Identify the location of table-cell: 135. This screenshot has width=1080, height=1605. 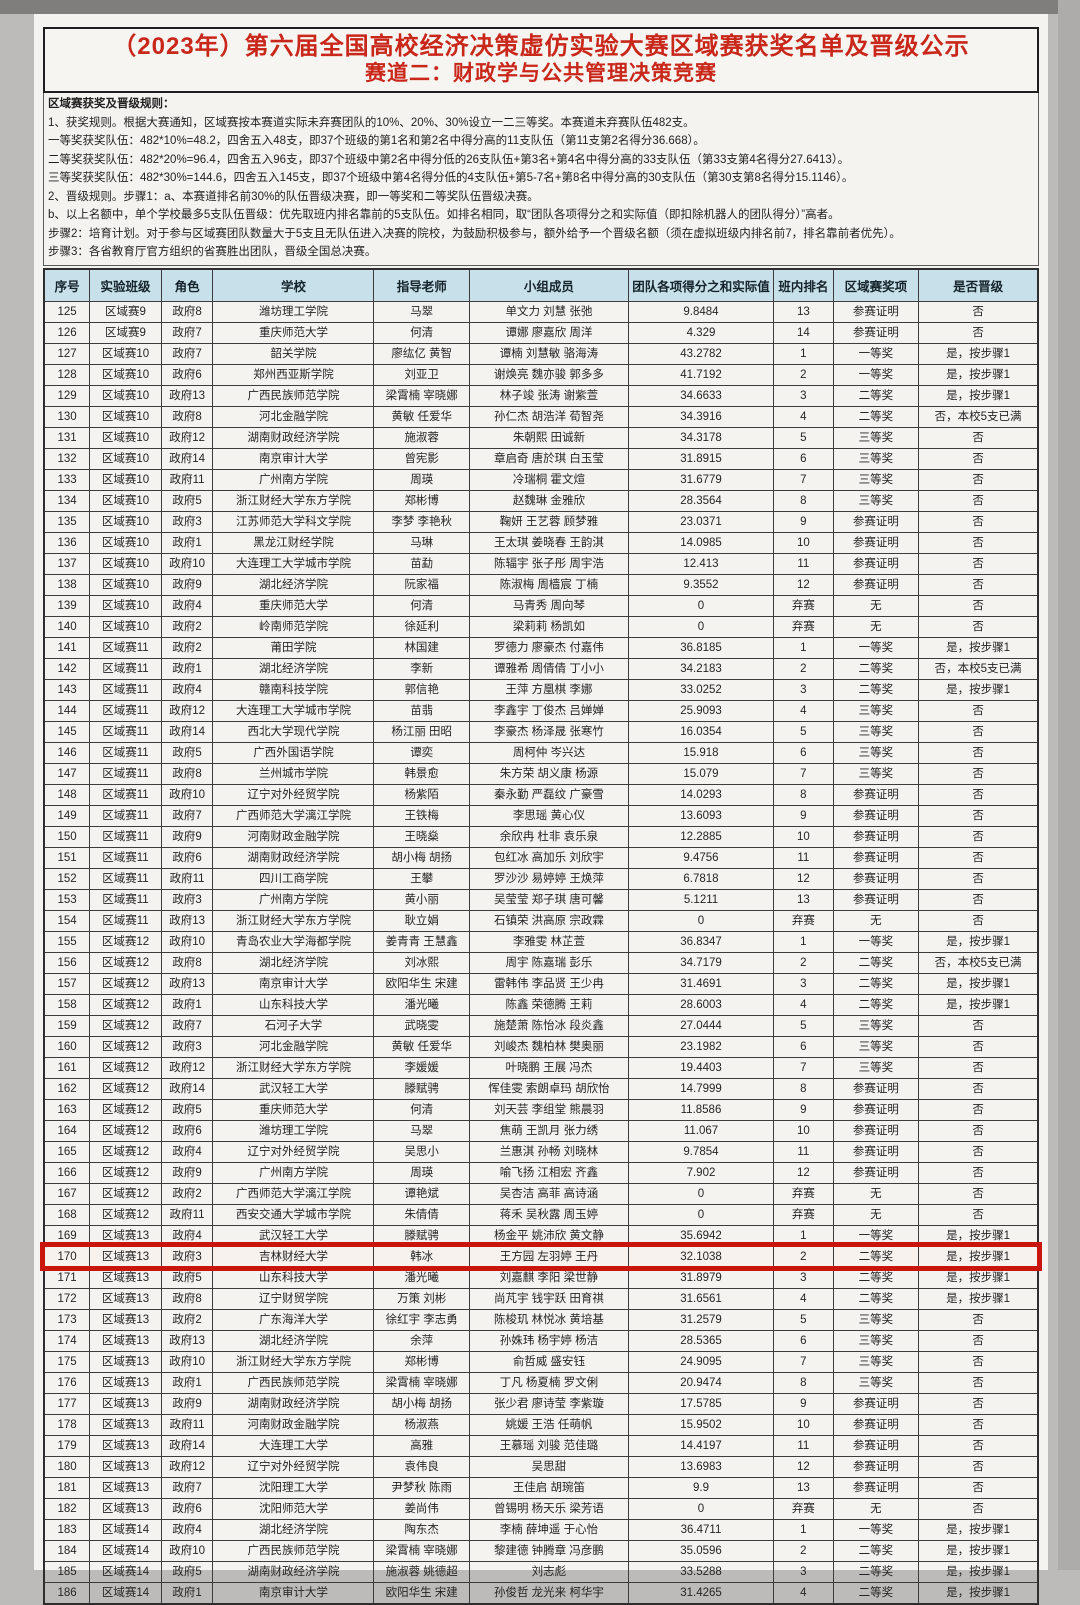
(67, 521).